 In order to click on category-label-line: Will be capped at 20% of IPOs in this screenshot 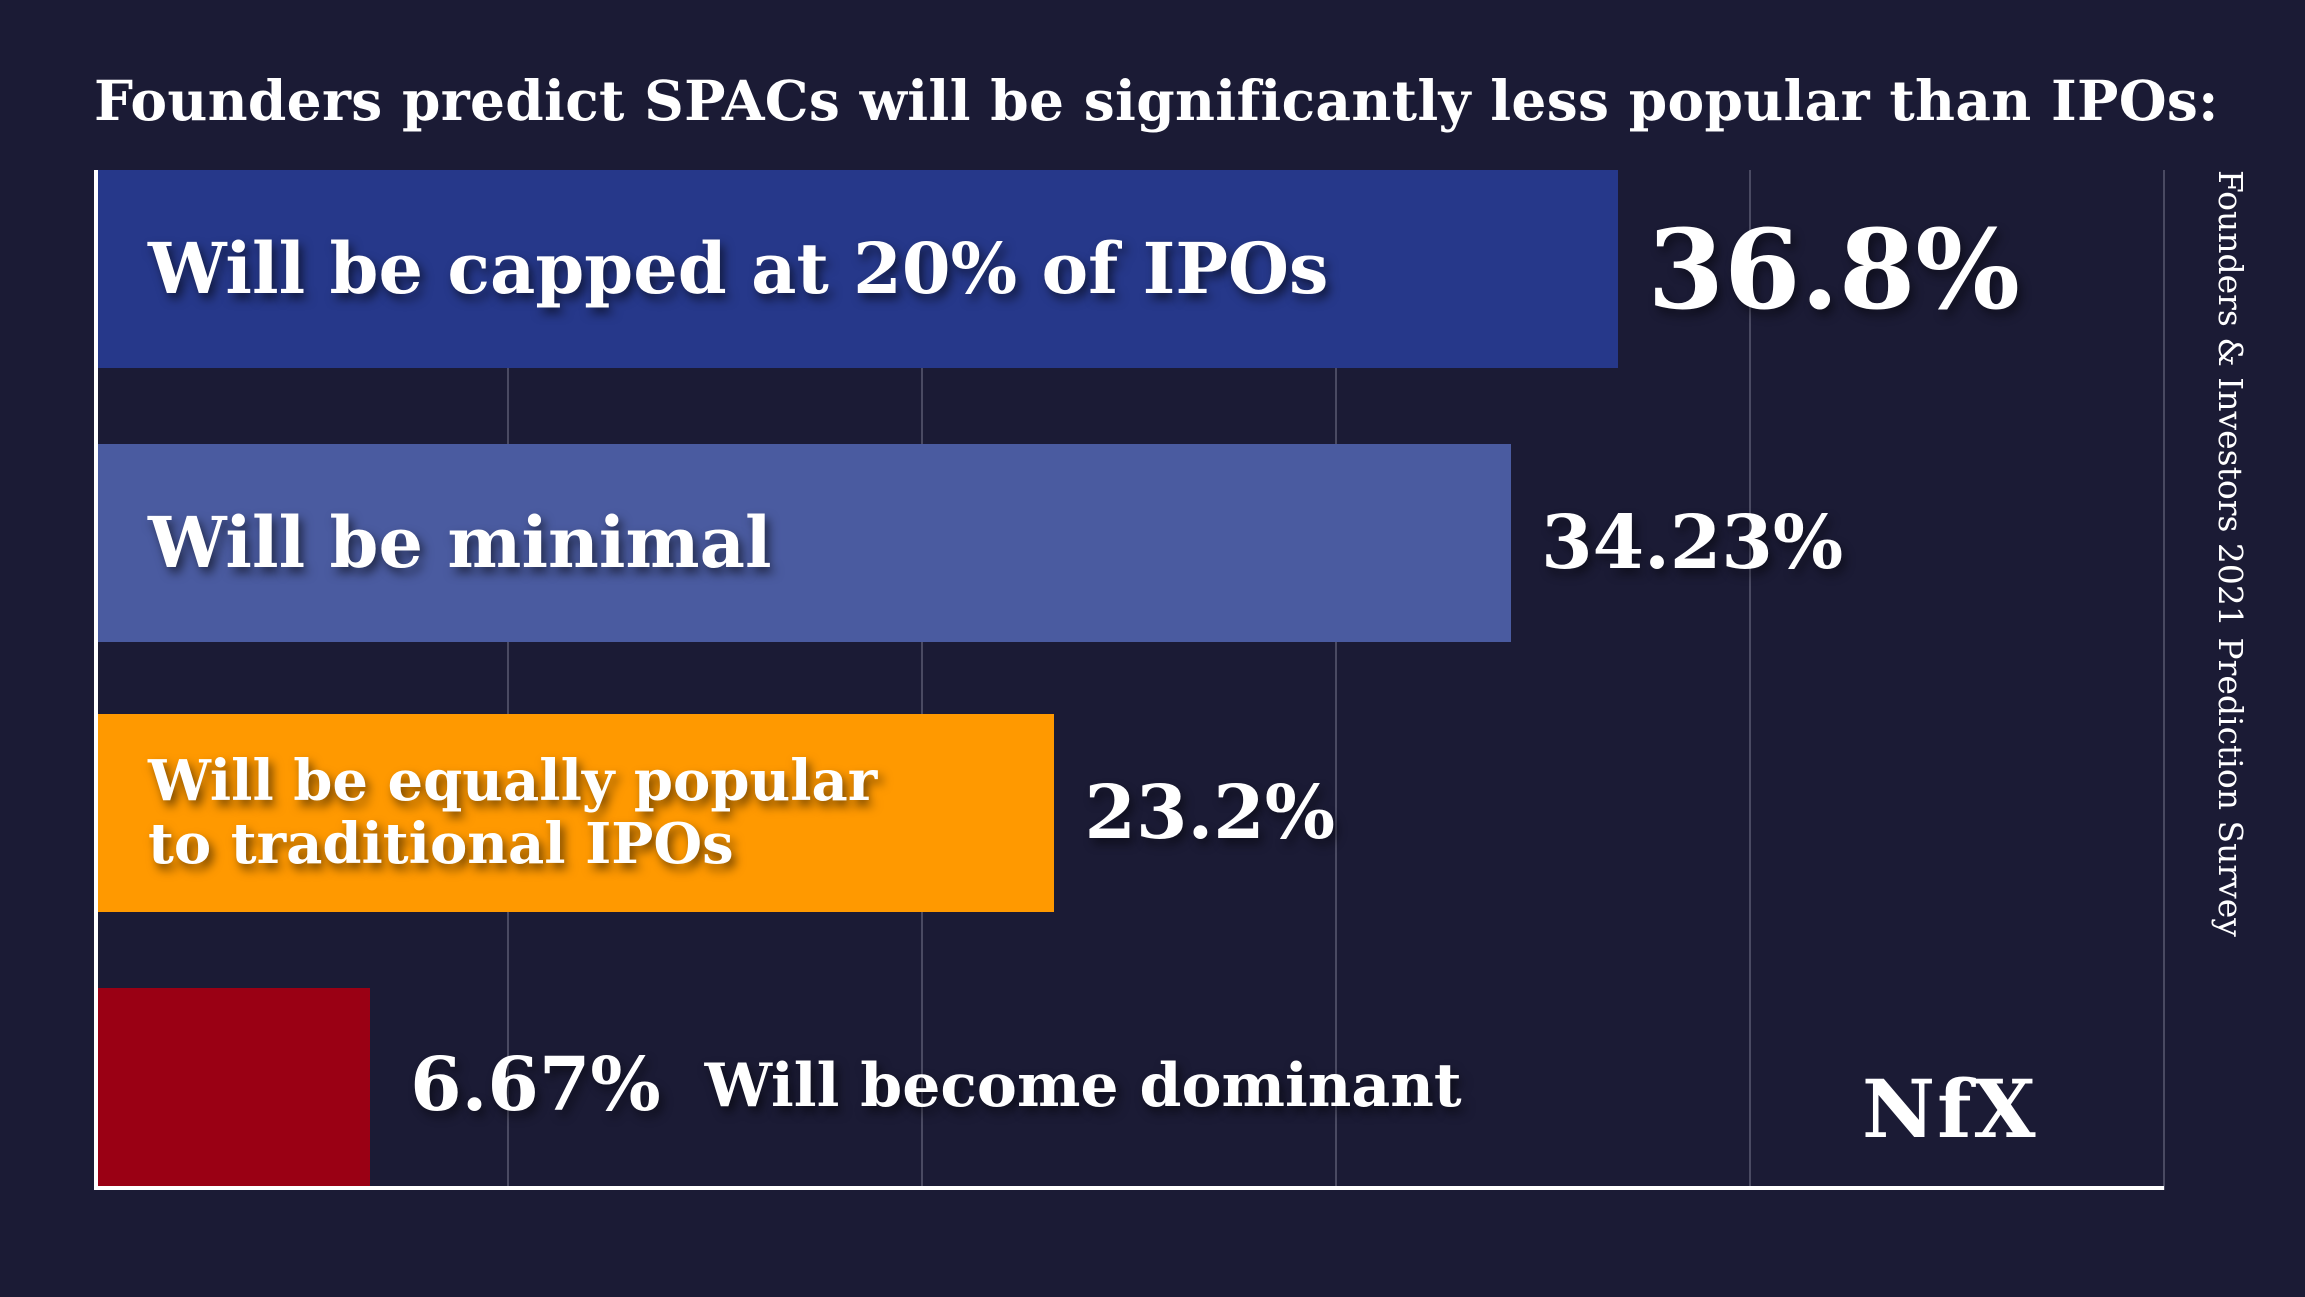, I will do `click(738, 268)`.